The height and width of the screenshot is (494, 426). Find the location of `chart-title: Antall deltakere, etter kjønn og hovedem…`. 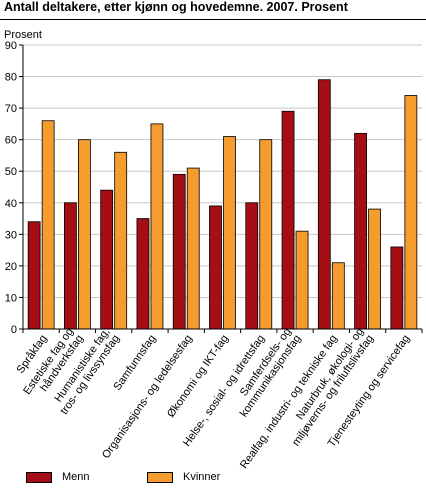

chart-title: Antall deltakere, etter kjønn og hovedem… is located at coordinates (176, 7).